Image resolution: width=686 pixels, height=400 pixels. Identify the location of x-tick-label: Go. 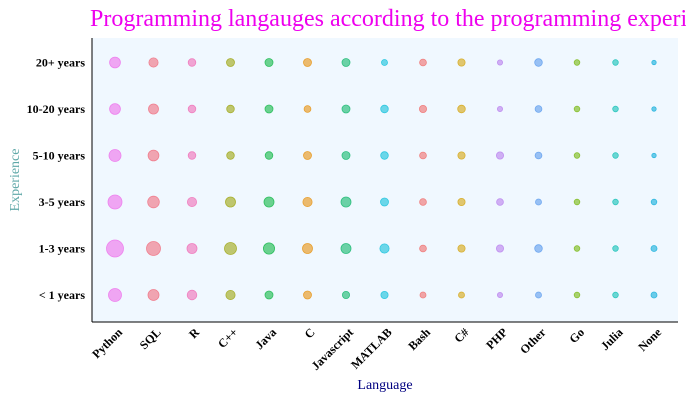
(576, 335).